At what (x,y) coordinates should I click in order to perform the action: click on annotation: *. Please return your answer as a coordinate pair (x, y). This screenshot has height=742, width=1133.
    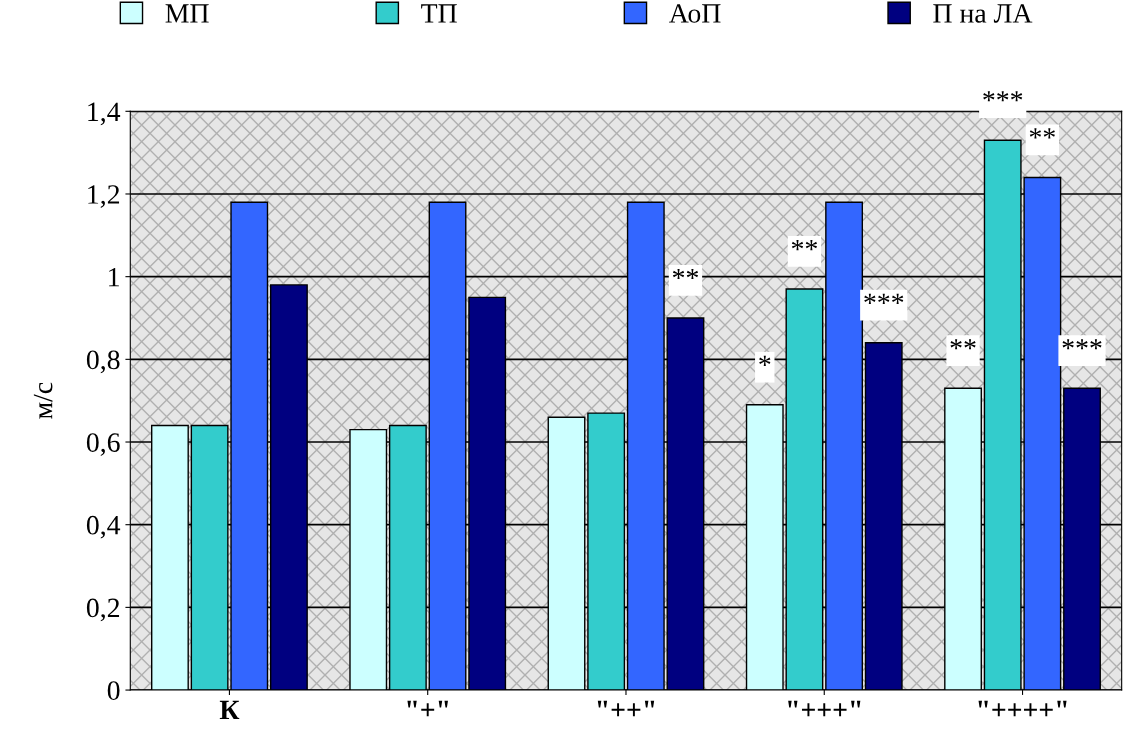
    Looking at the image, I should click on (765, 360).